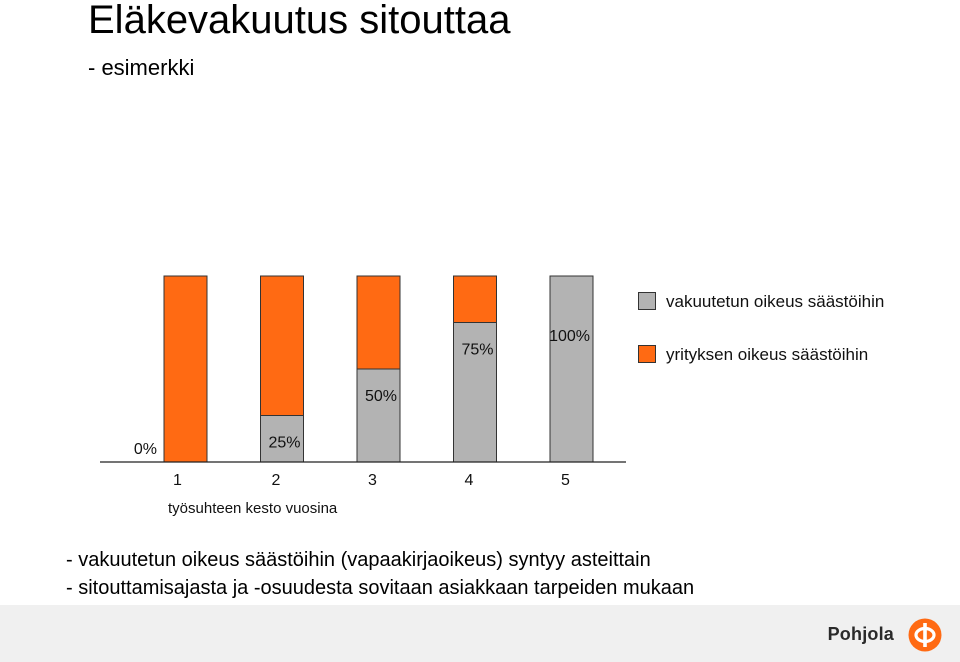 Image resolution: width=960 pixels, height=662 pixels. I want to click on x-axis-label: työsuhteen kesto vuosina, so click(253, 508).